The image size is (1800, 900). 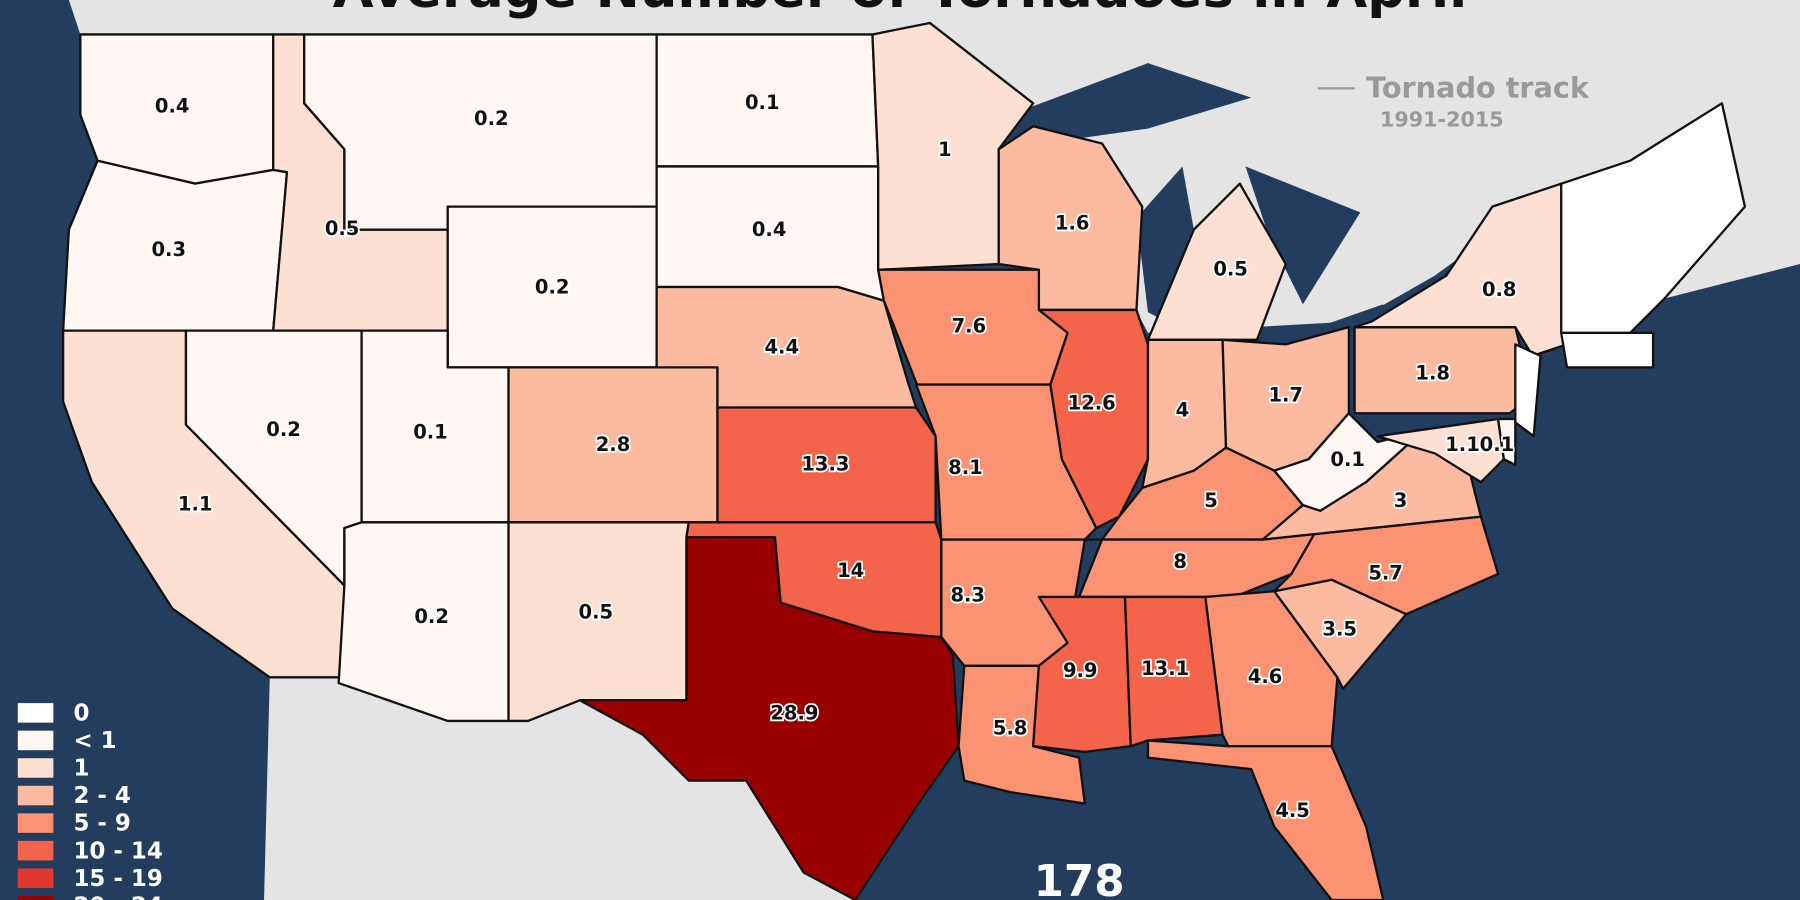 I want to click on state-value: 8.1, so click(x=965, y=467).